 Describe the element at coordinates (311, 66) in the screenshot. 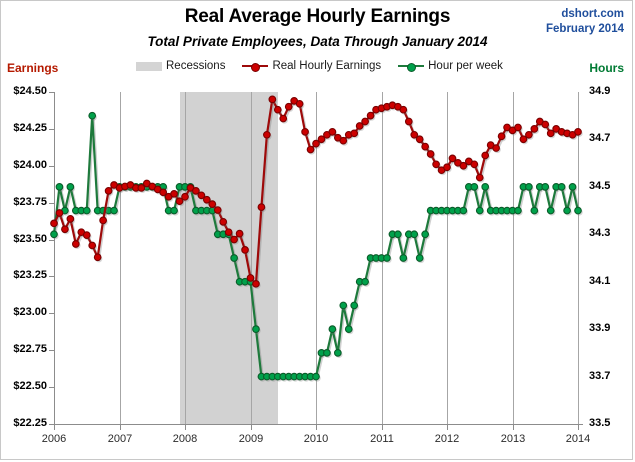

I see `legend-item-earnings: Real Hourly Earnings` at that location.